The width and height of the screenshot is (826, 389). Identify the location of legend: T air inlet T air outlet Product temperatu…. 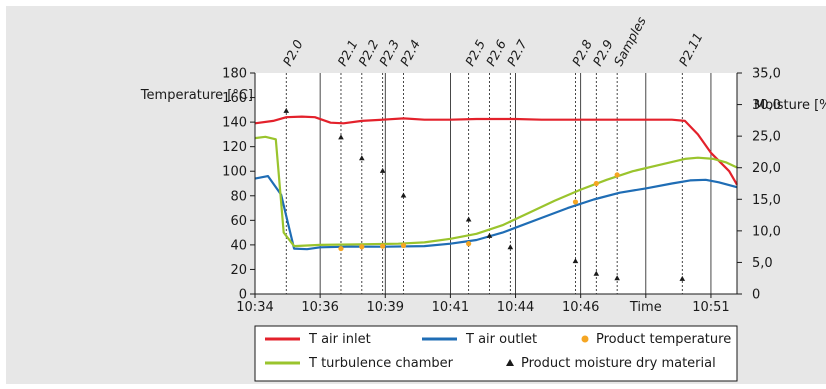
(496, 353).